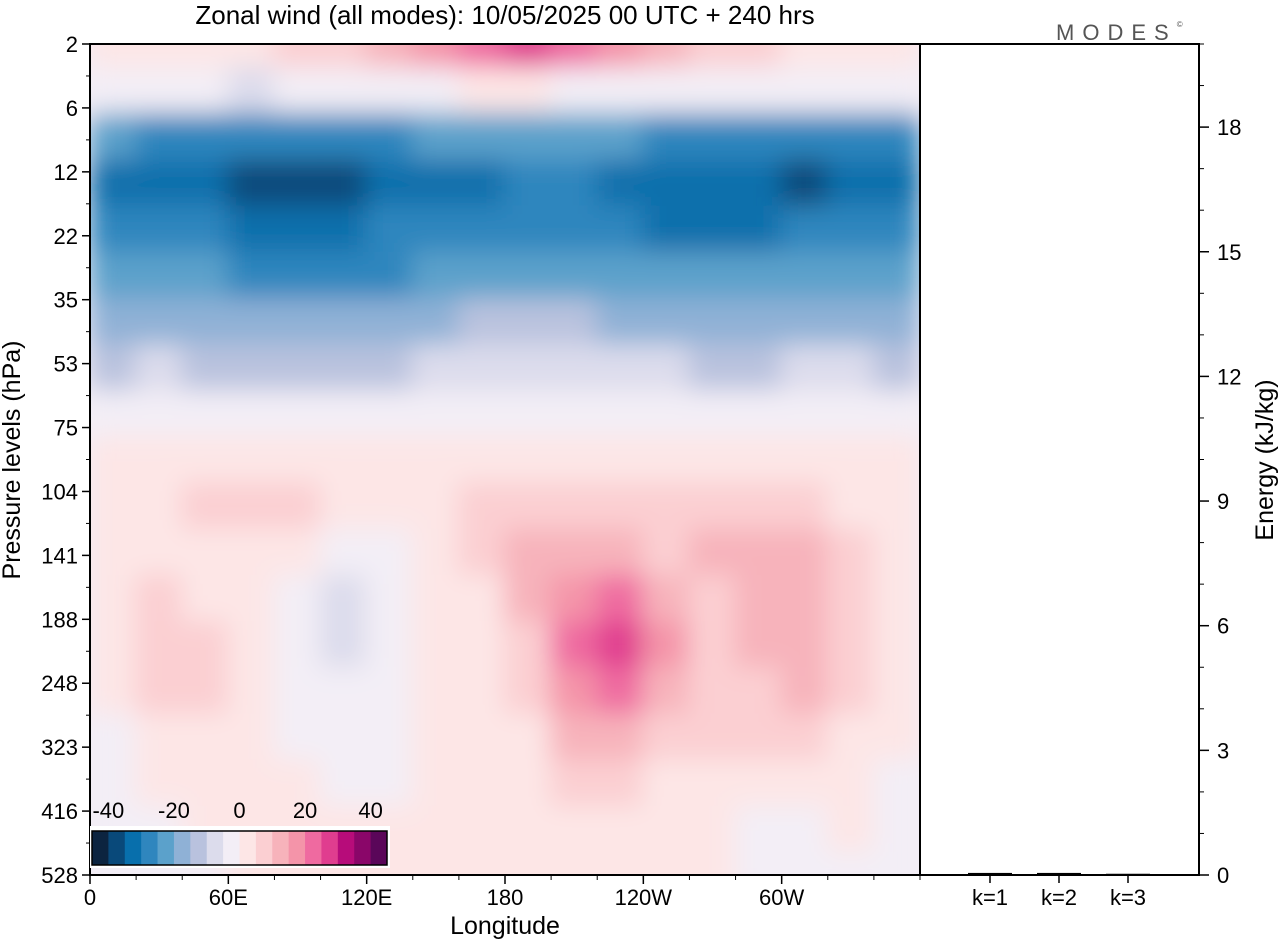 This screenshot has width=1280, height=942. Describe the element at coordinates (370, 810) in the screenshot. I see `colorbar-label: 40` at that location.